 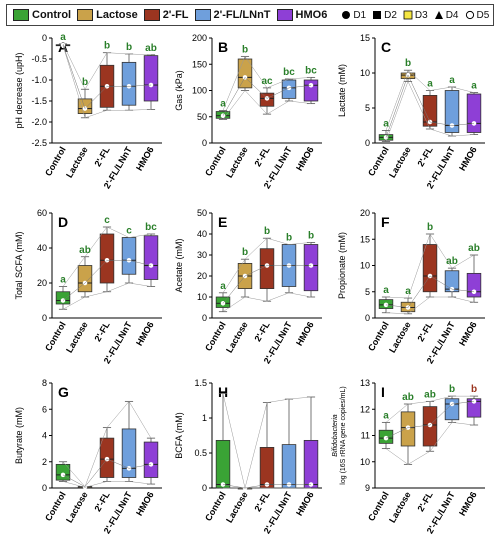 What do you see at coordinates (107, 15) in the screenshot?
I see `legend-item: Lactose` at bounding box center [107, 15].